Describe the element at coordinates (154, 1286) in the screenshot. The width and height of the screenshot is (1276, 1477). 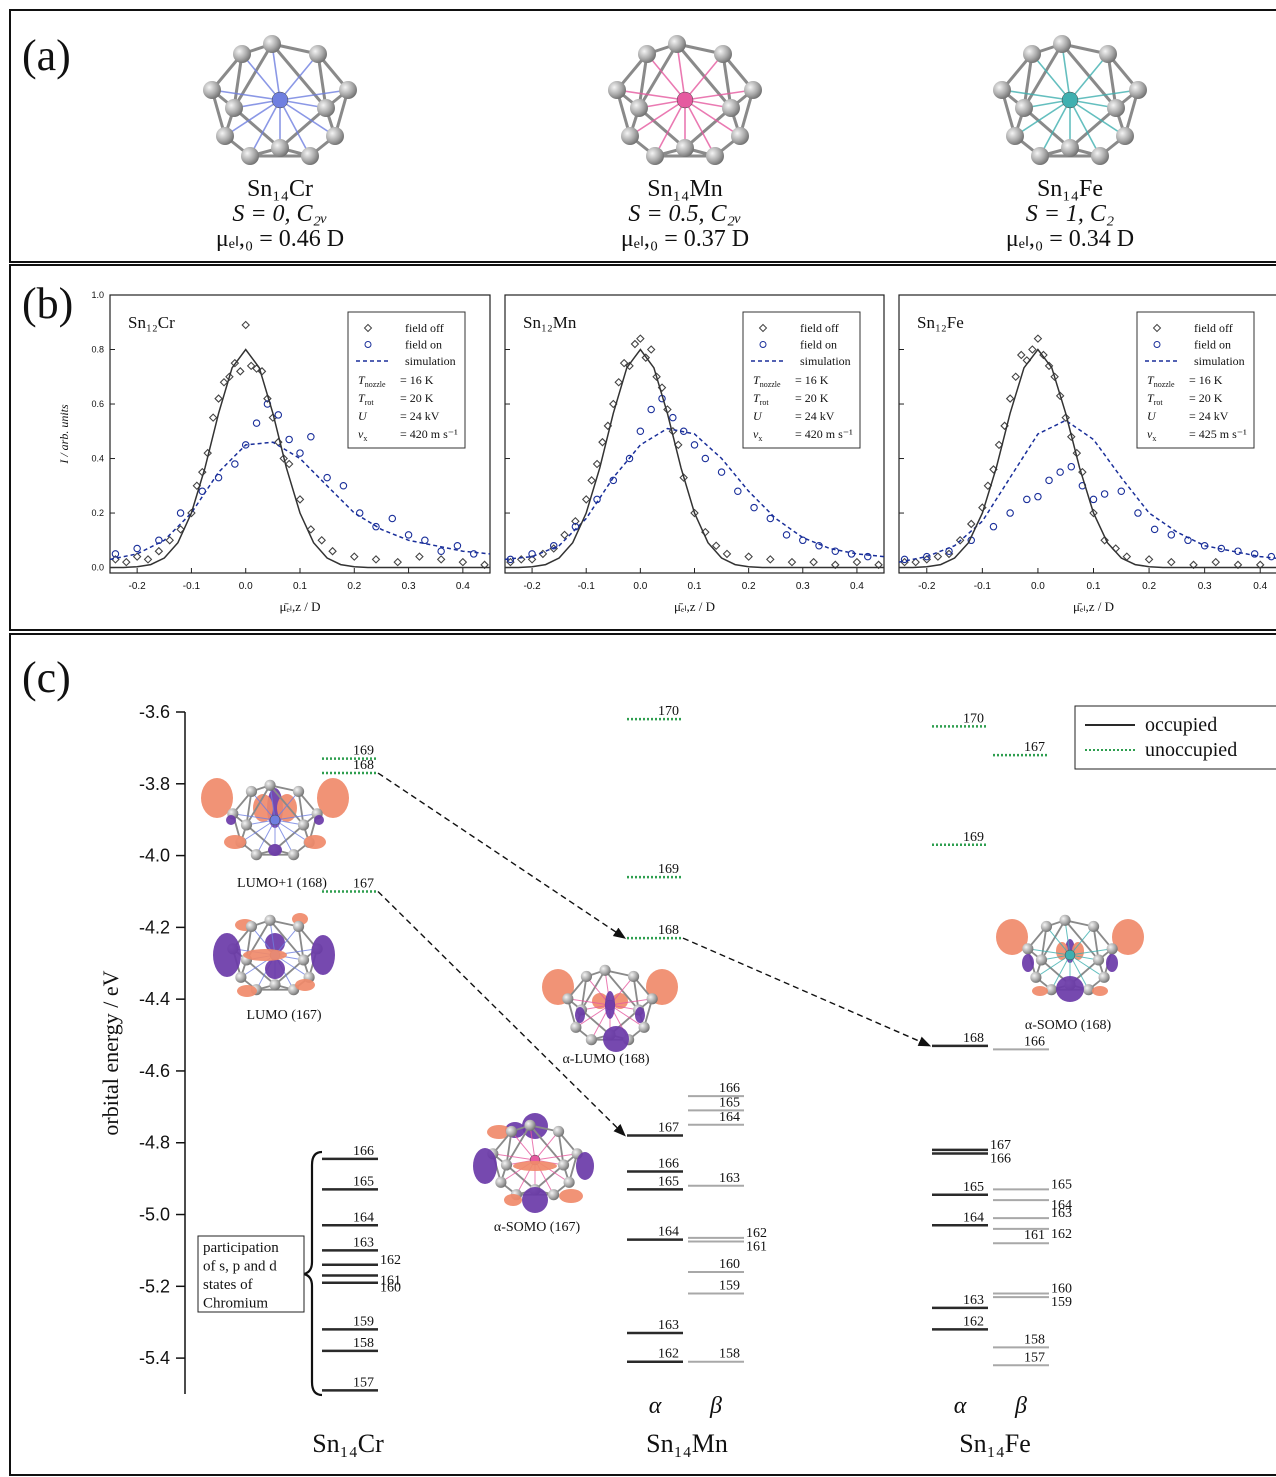
I see `y-tick-label: -5.2` at that location.